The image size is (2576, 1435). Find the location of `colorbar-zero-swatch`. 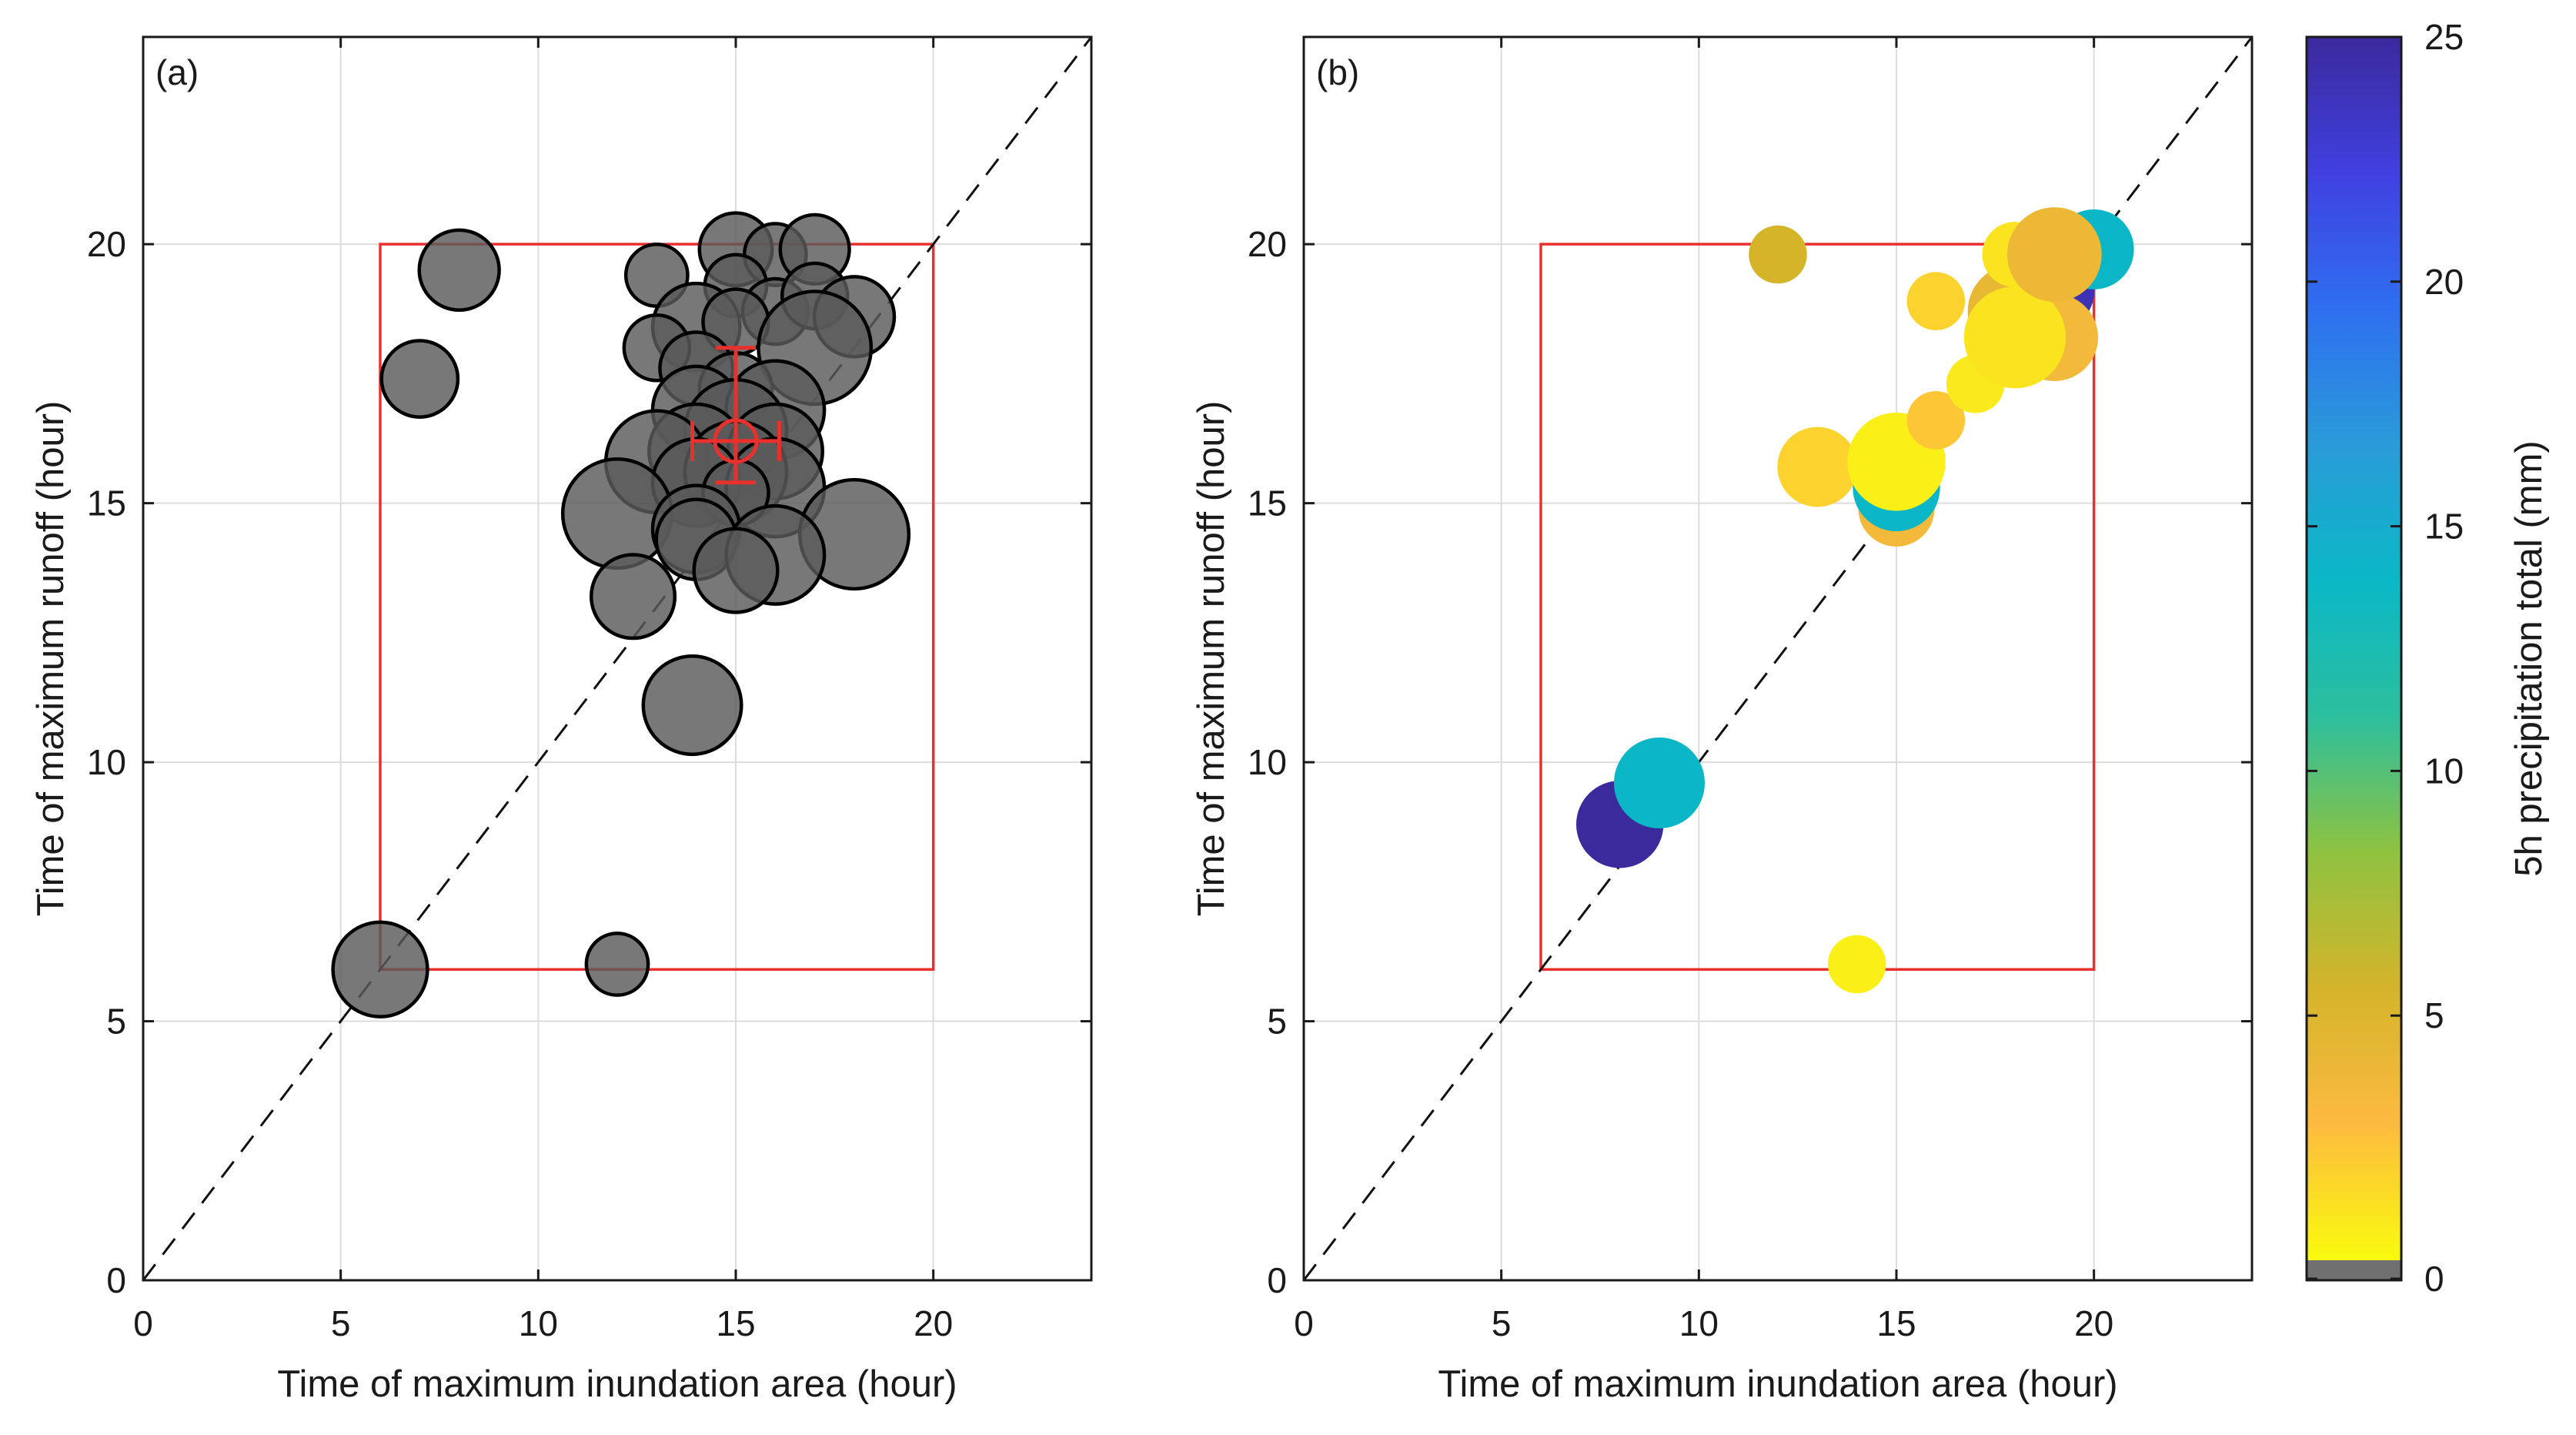

colorbar-zero-swatch is located at coordinates (2354, 1270).